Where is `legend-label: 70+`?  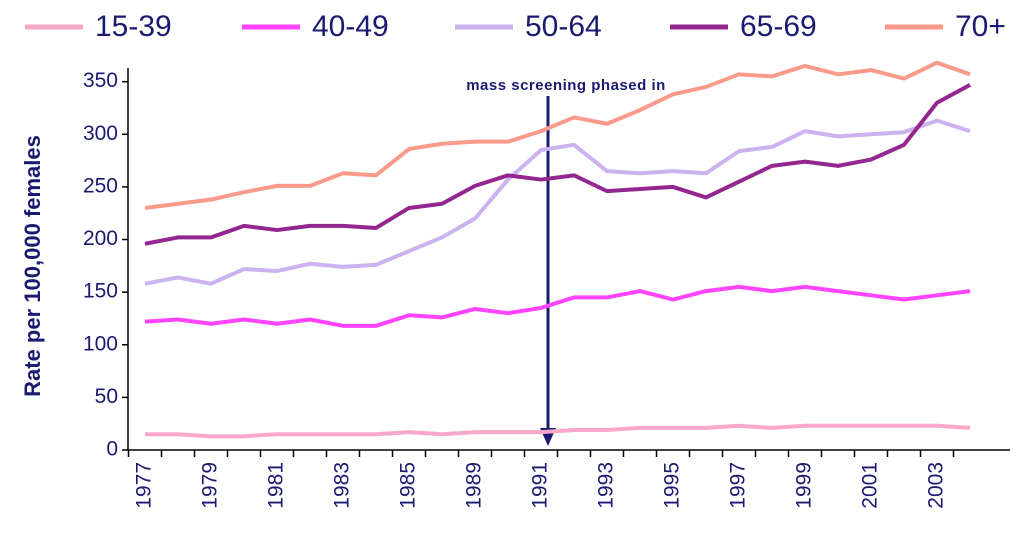 legend-label: 70+ is located at coordinates (980, 26).